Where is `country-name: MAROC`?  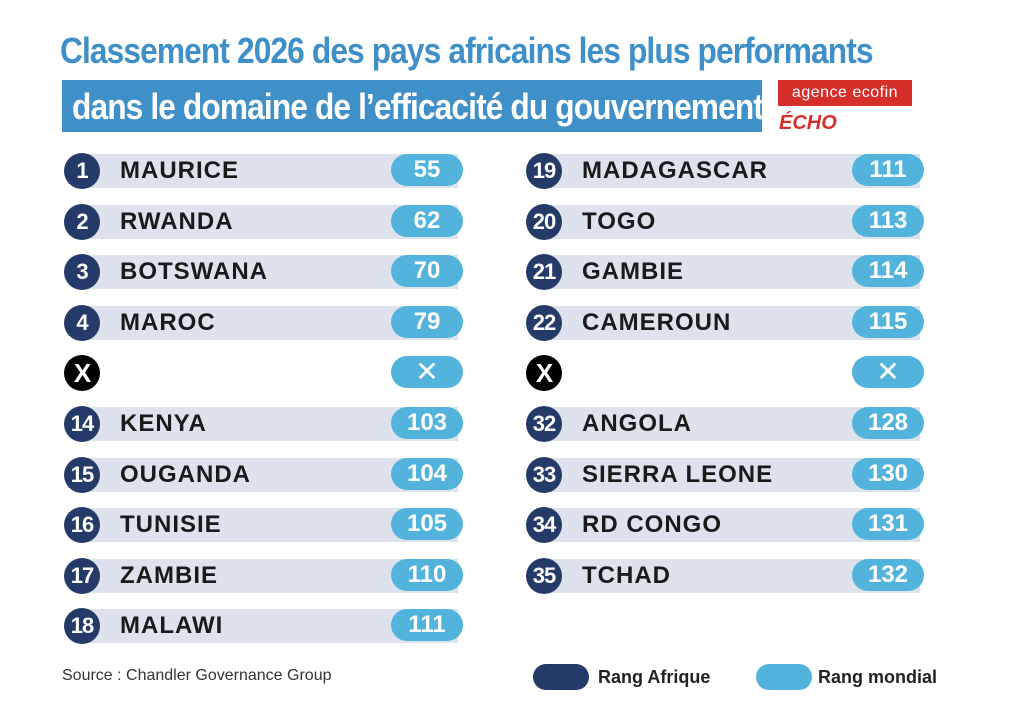
country-name: MAROC is located at coordinates (168, 322).